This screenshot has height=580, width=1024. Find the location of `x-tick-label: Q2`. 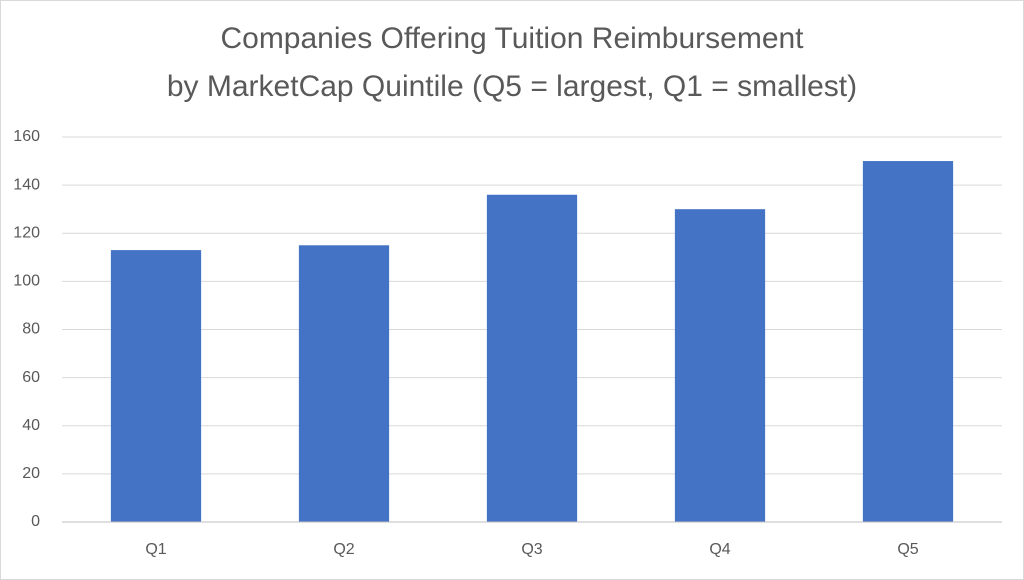

x-tick-label: Q2 is located at coordinates (343, 549).